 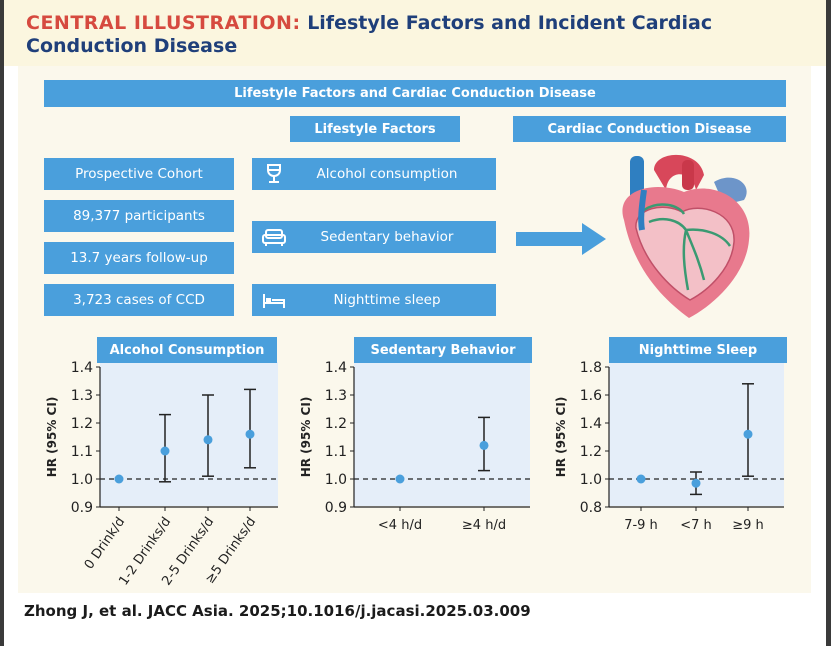 I want to click on x-tick-label: 7-9 h, so click(x=641, y=525).